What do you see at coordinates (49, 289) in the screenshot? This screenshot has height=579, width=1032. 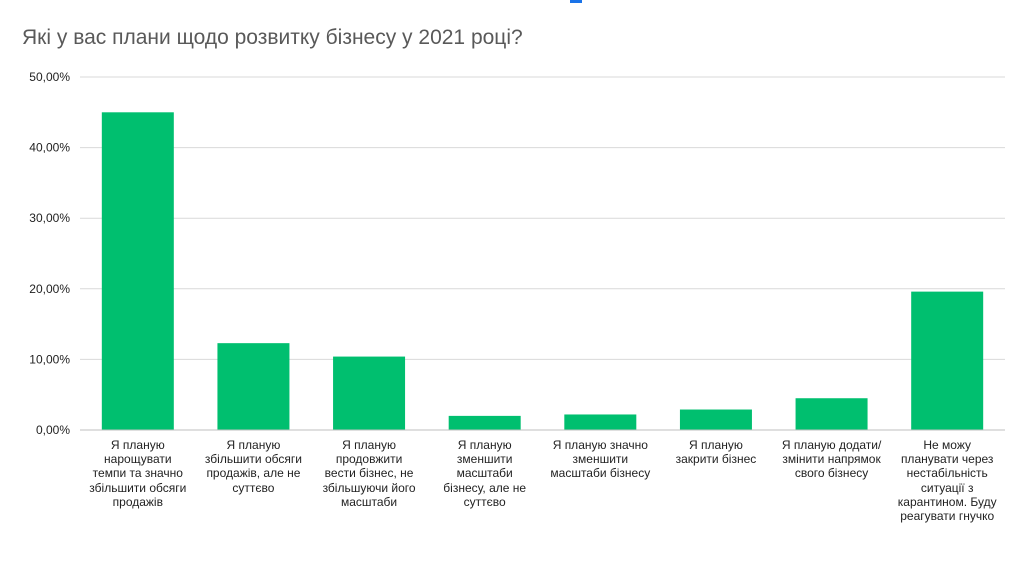 I see `y-tick-label: 20,00%` at bounding box center [49, 289].